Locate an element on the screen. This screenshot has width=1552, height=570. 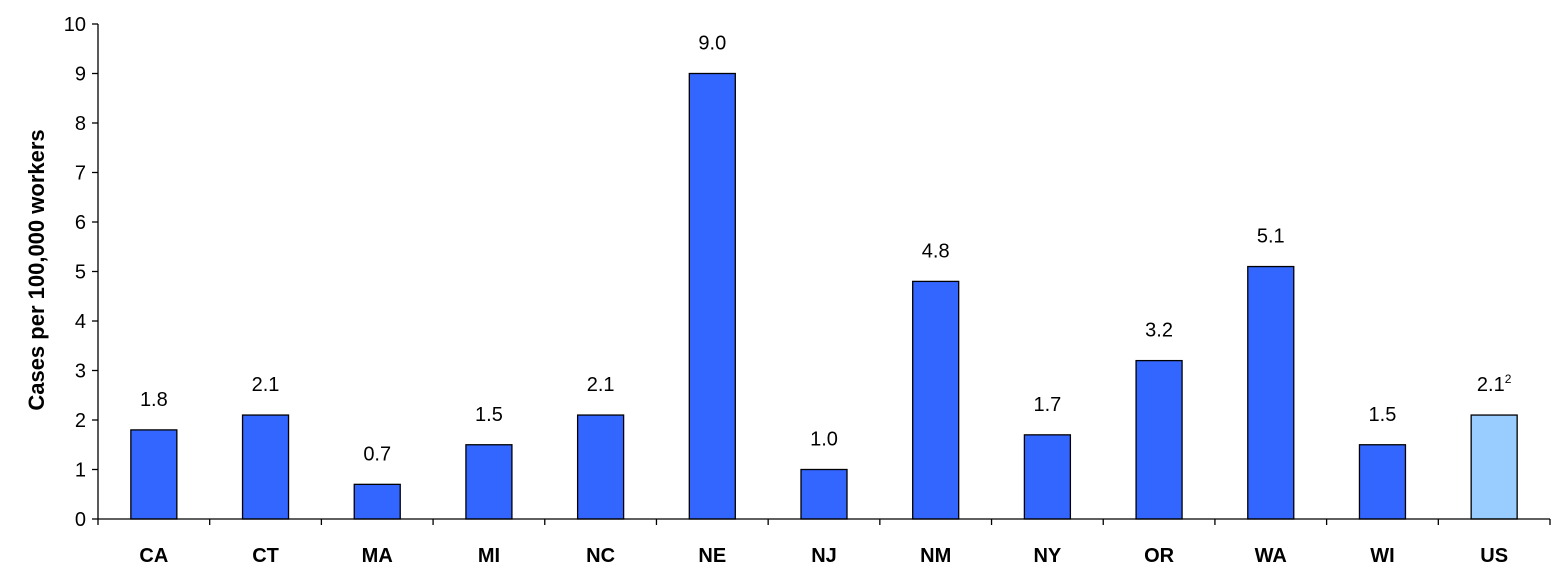
x-category-label: CA is located at coordinates (153, 556).